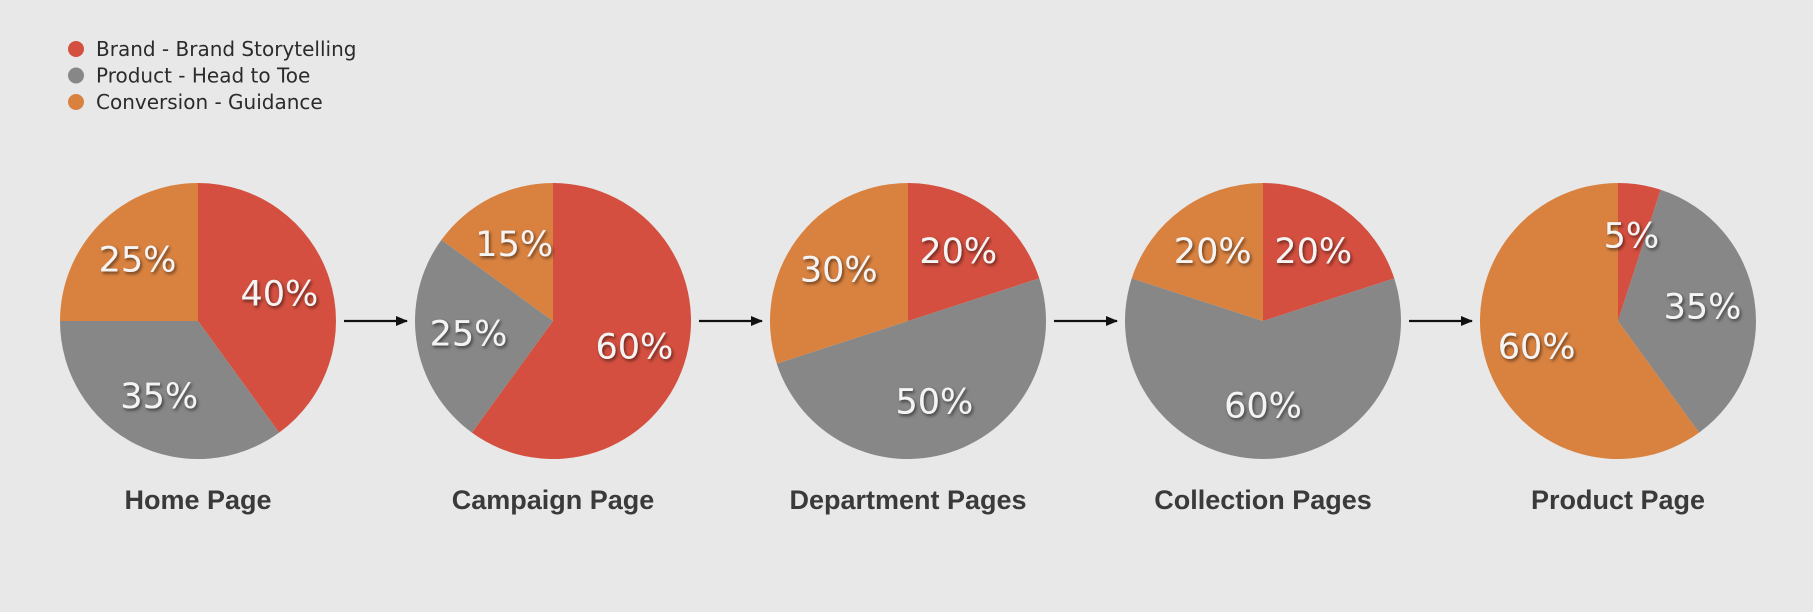 The height and width of the screenshot is (612, 1813). I want to click on slice-label-brand: 40%, so click(280, 295).